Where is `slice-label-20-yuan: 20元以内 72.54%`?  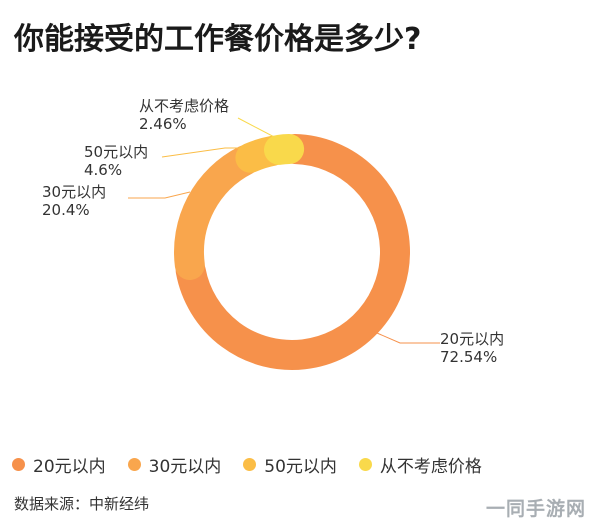 slice-label-20-yuan: 20元以内 72.54% is located at coordinates (472, 348).